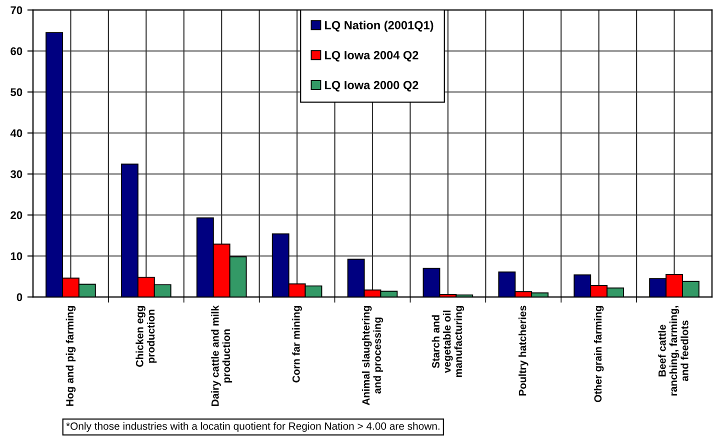  What do you see at coordinates (673, 351) in the screenshot?
I see `x-tick-label: Beef cattle ranching, farming, and feedlots` at bounding box center [673, 351].